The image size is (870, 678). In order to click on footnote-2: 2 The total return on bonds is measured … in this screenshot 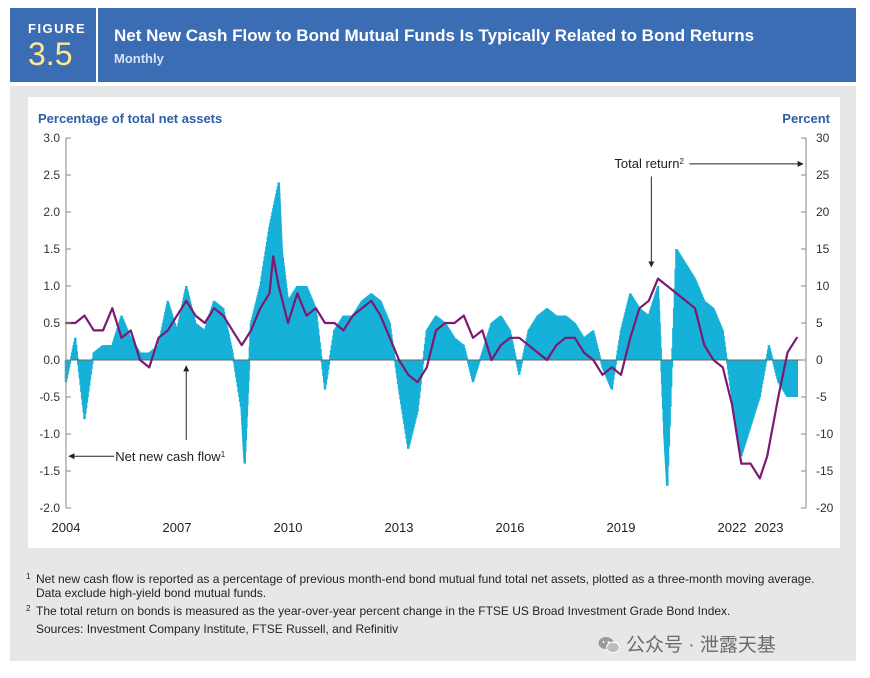, I will do `click(426, 611)`.